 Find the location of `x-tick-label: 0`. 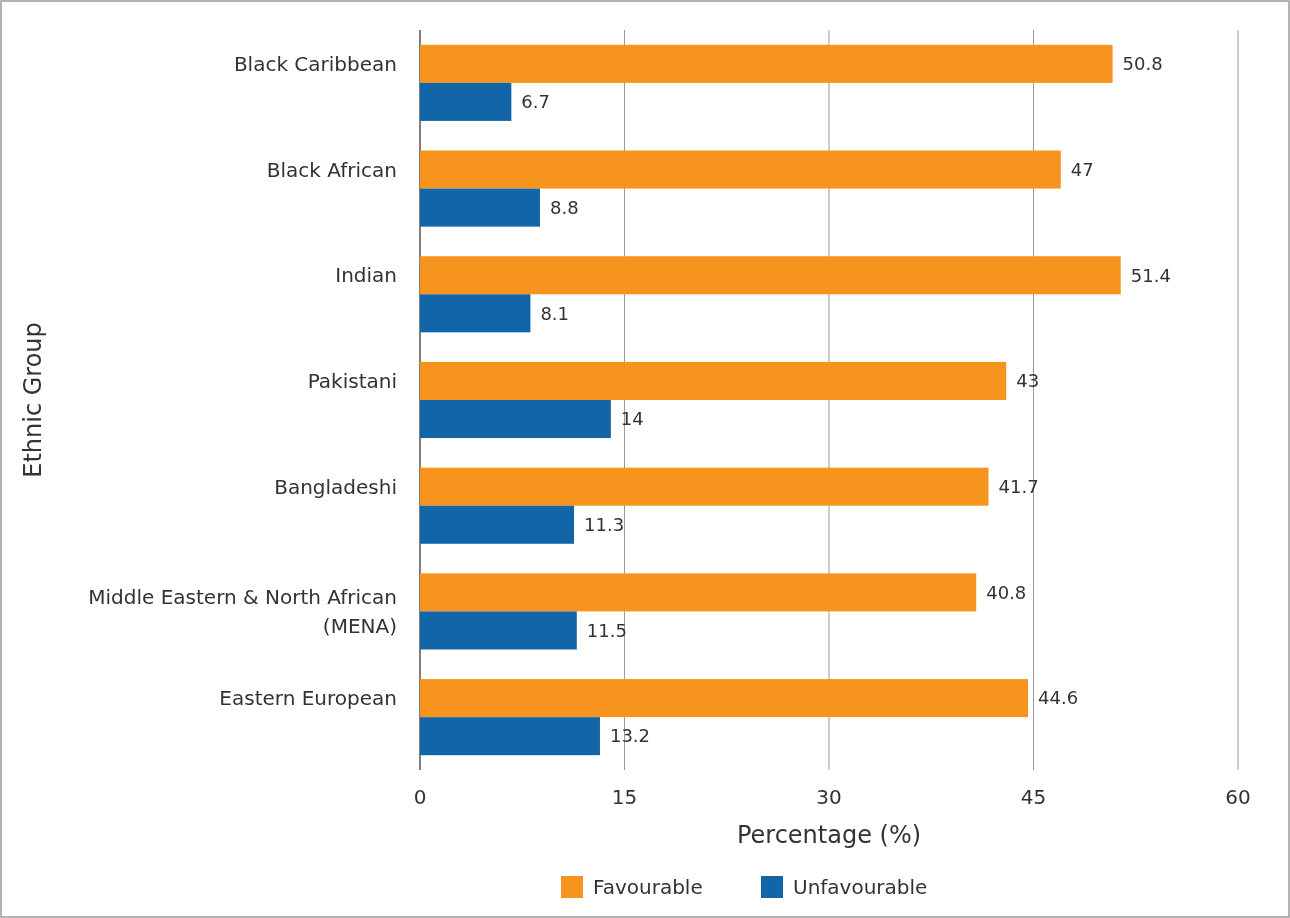

x-tick-label: 0 is located at coordinates (420, 797).